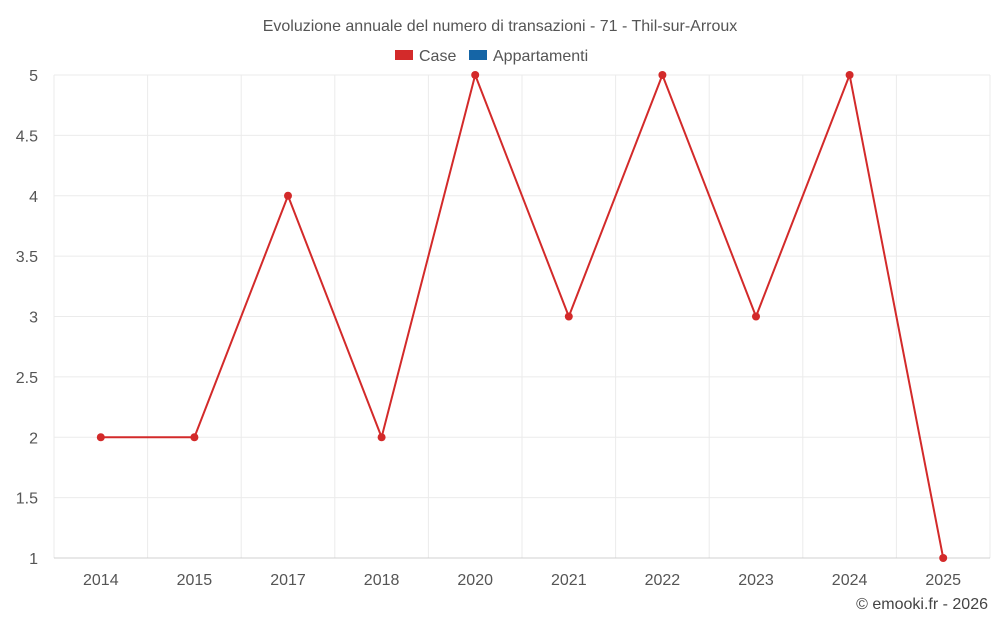 The height and width of the screenshot is (625, 1000). What do you see at coordinates (756, 580) in the screenshot?
I see `x-tick-label: 2023` at bounding box center [756, 580].